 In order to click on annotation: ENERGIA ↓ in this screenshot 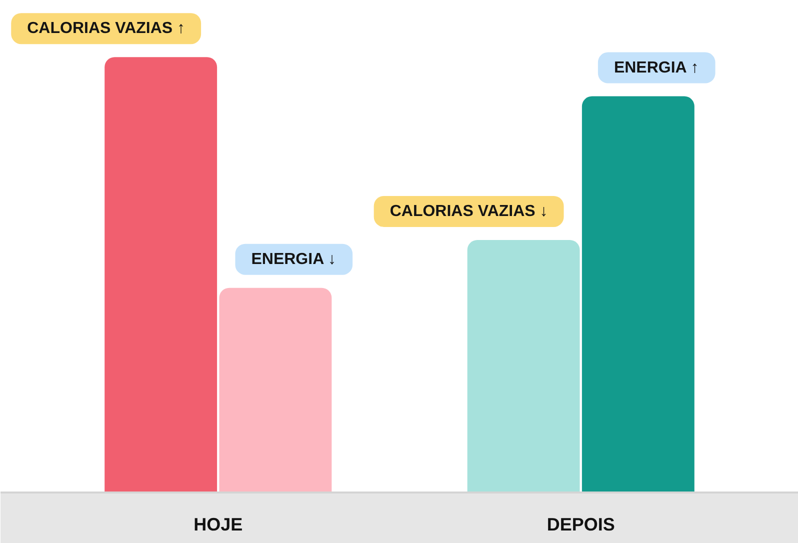, I will do `click(293, 259)`.